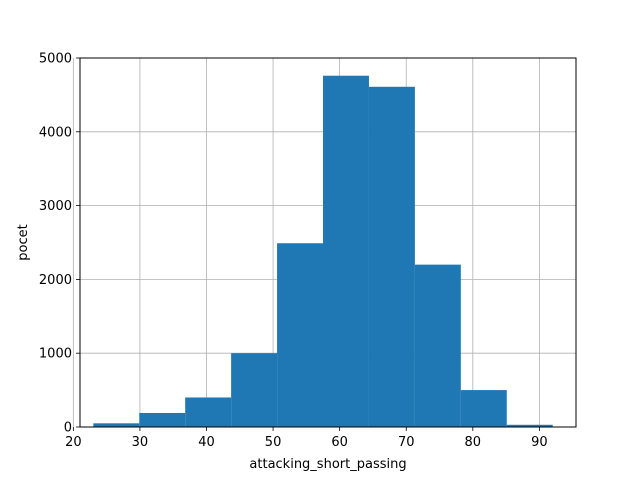 The height and width of the screenshot is (480, 640). What do you see at coordinates (406, 442) in the screenshot?
I see `x-tick-label: 70` at bounding box center [406, 442].